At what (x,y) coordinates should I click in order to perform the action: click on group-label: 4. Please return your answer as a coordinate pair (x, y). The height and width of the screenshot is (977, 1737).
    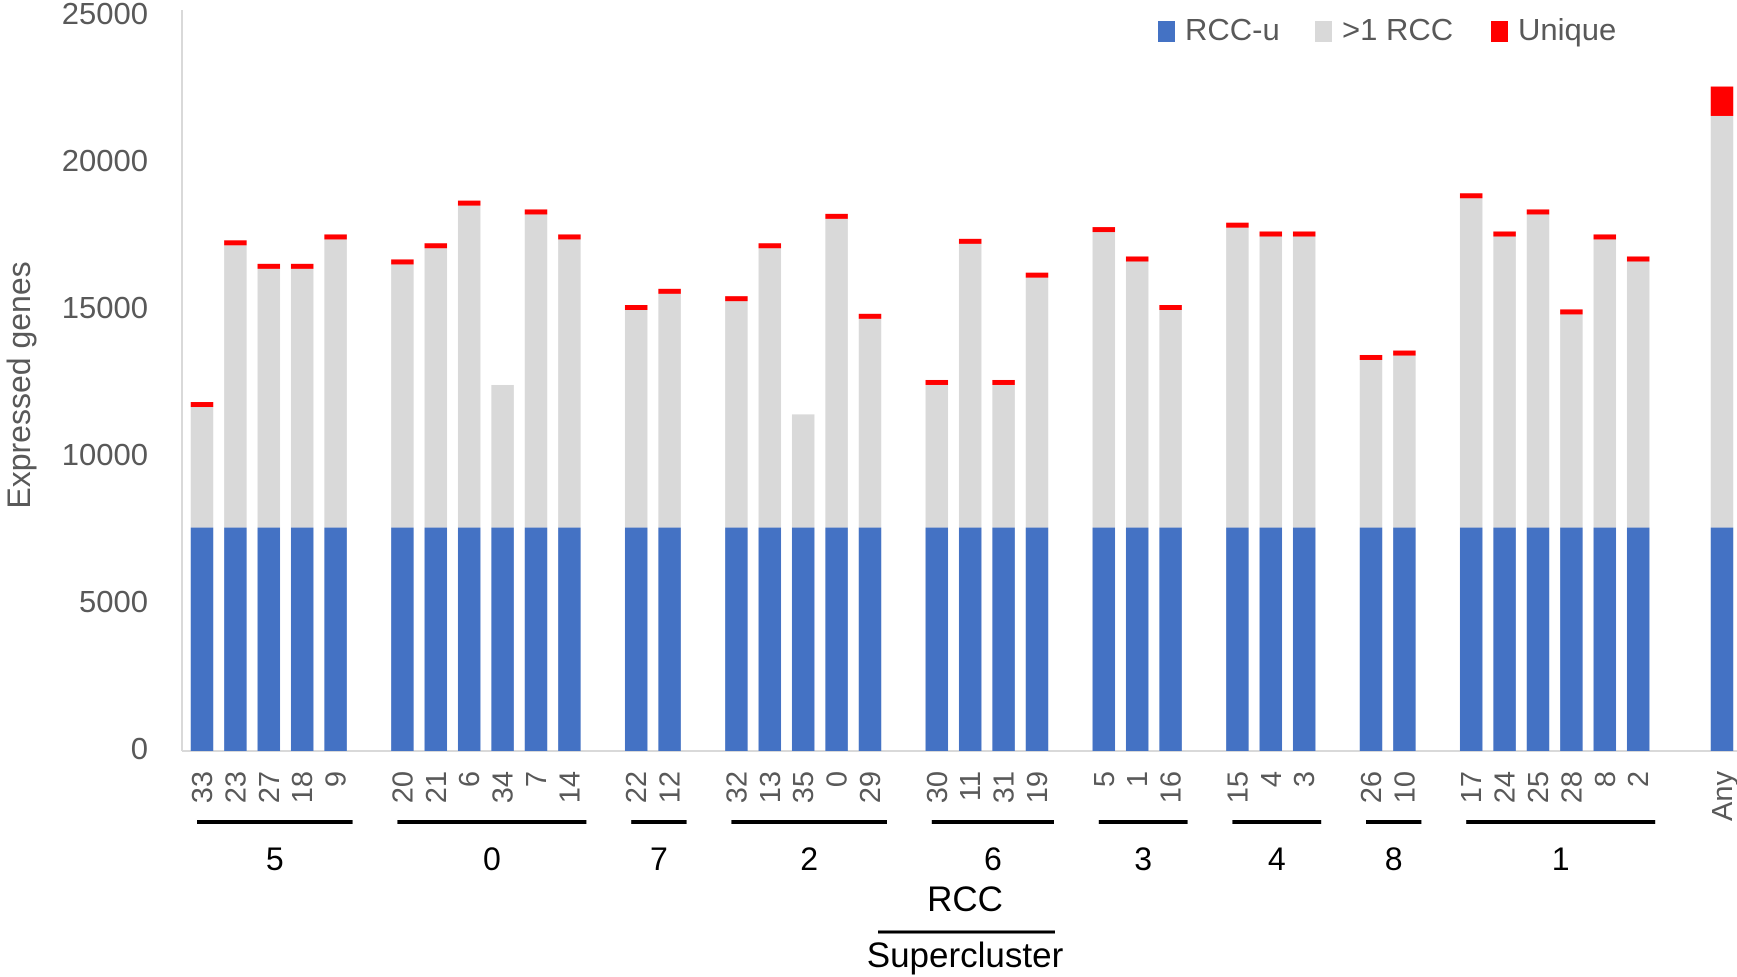
    Looking at the image, I should click on (1277, 859).